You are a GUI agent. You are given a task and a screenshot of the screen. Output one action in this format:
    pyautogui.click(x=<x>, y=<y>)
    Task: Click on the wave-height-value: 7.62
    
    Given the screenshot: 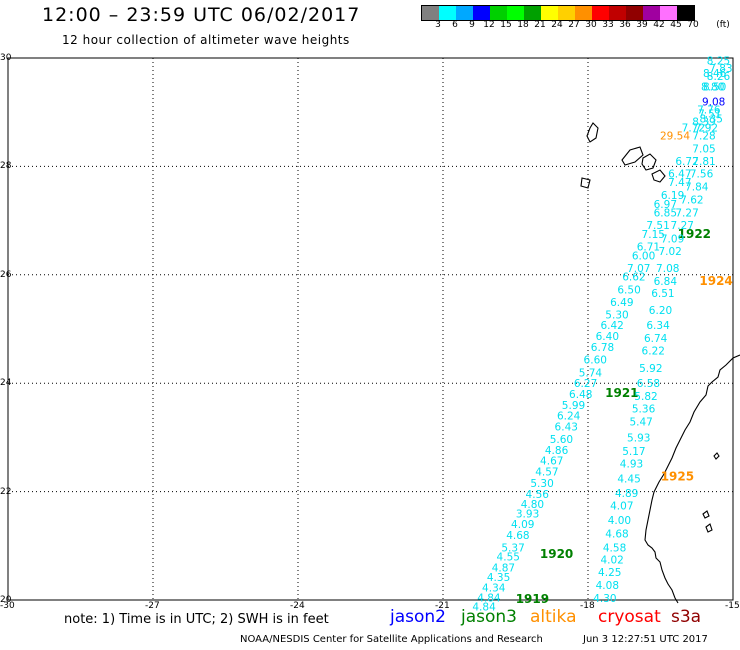 What is the action you would take?
    pyautogui.click(x=691, y=200)
    